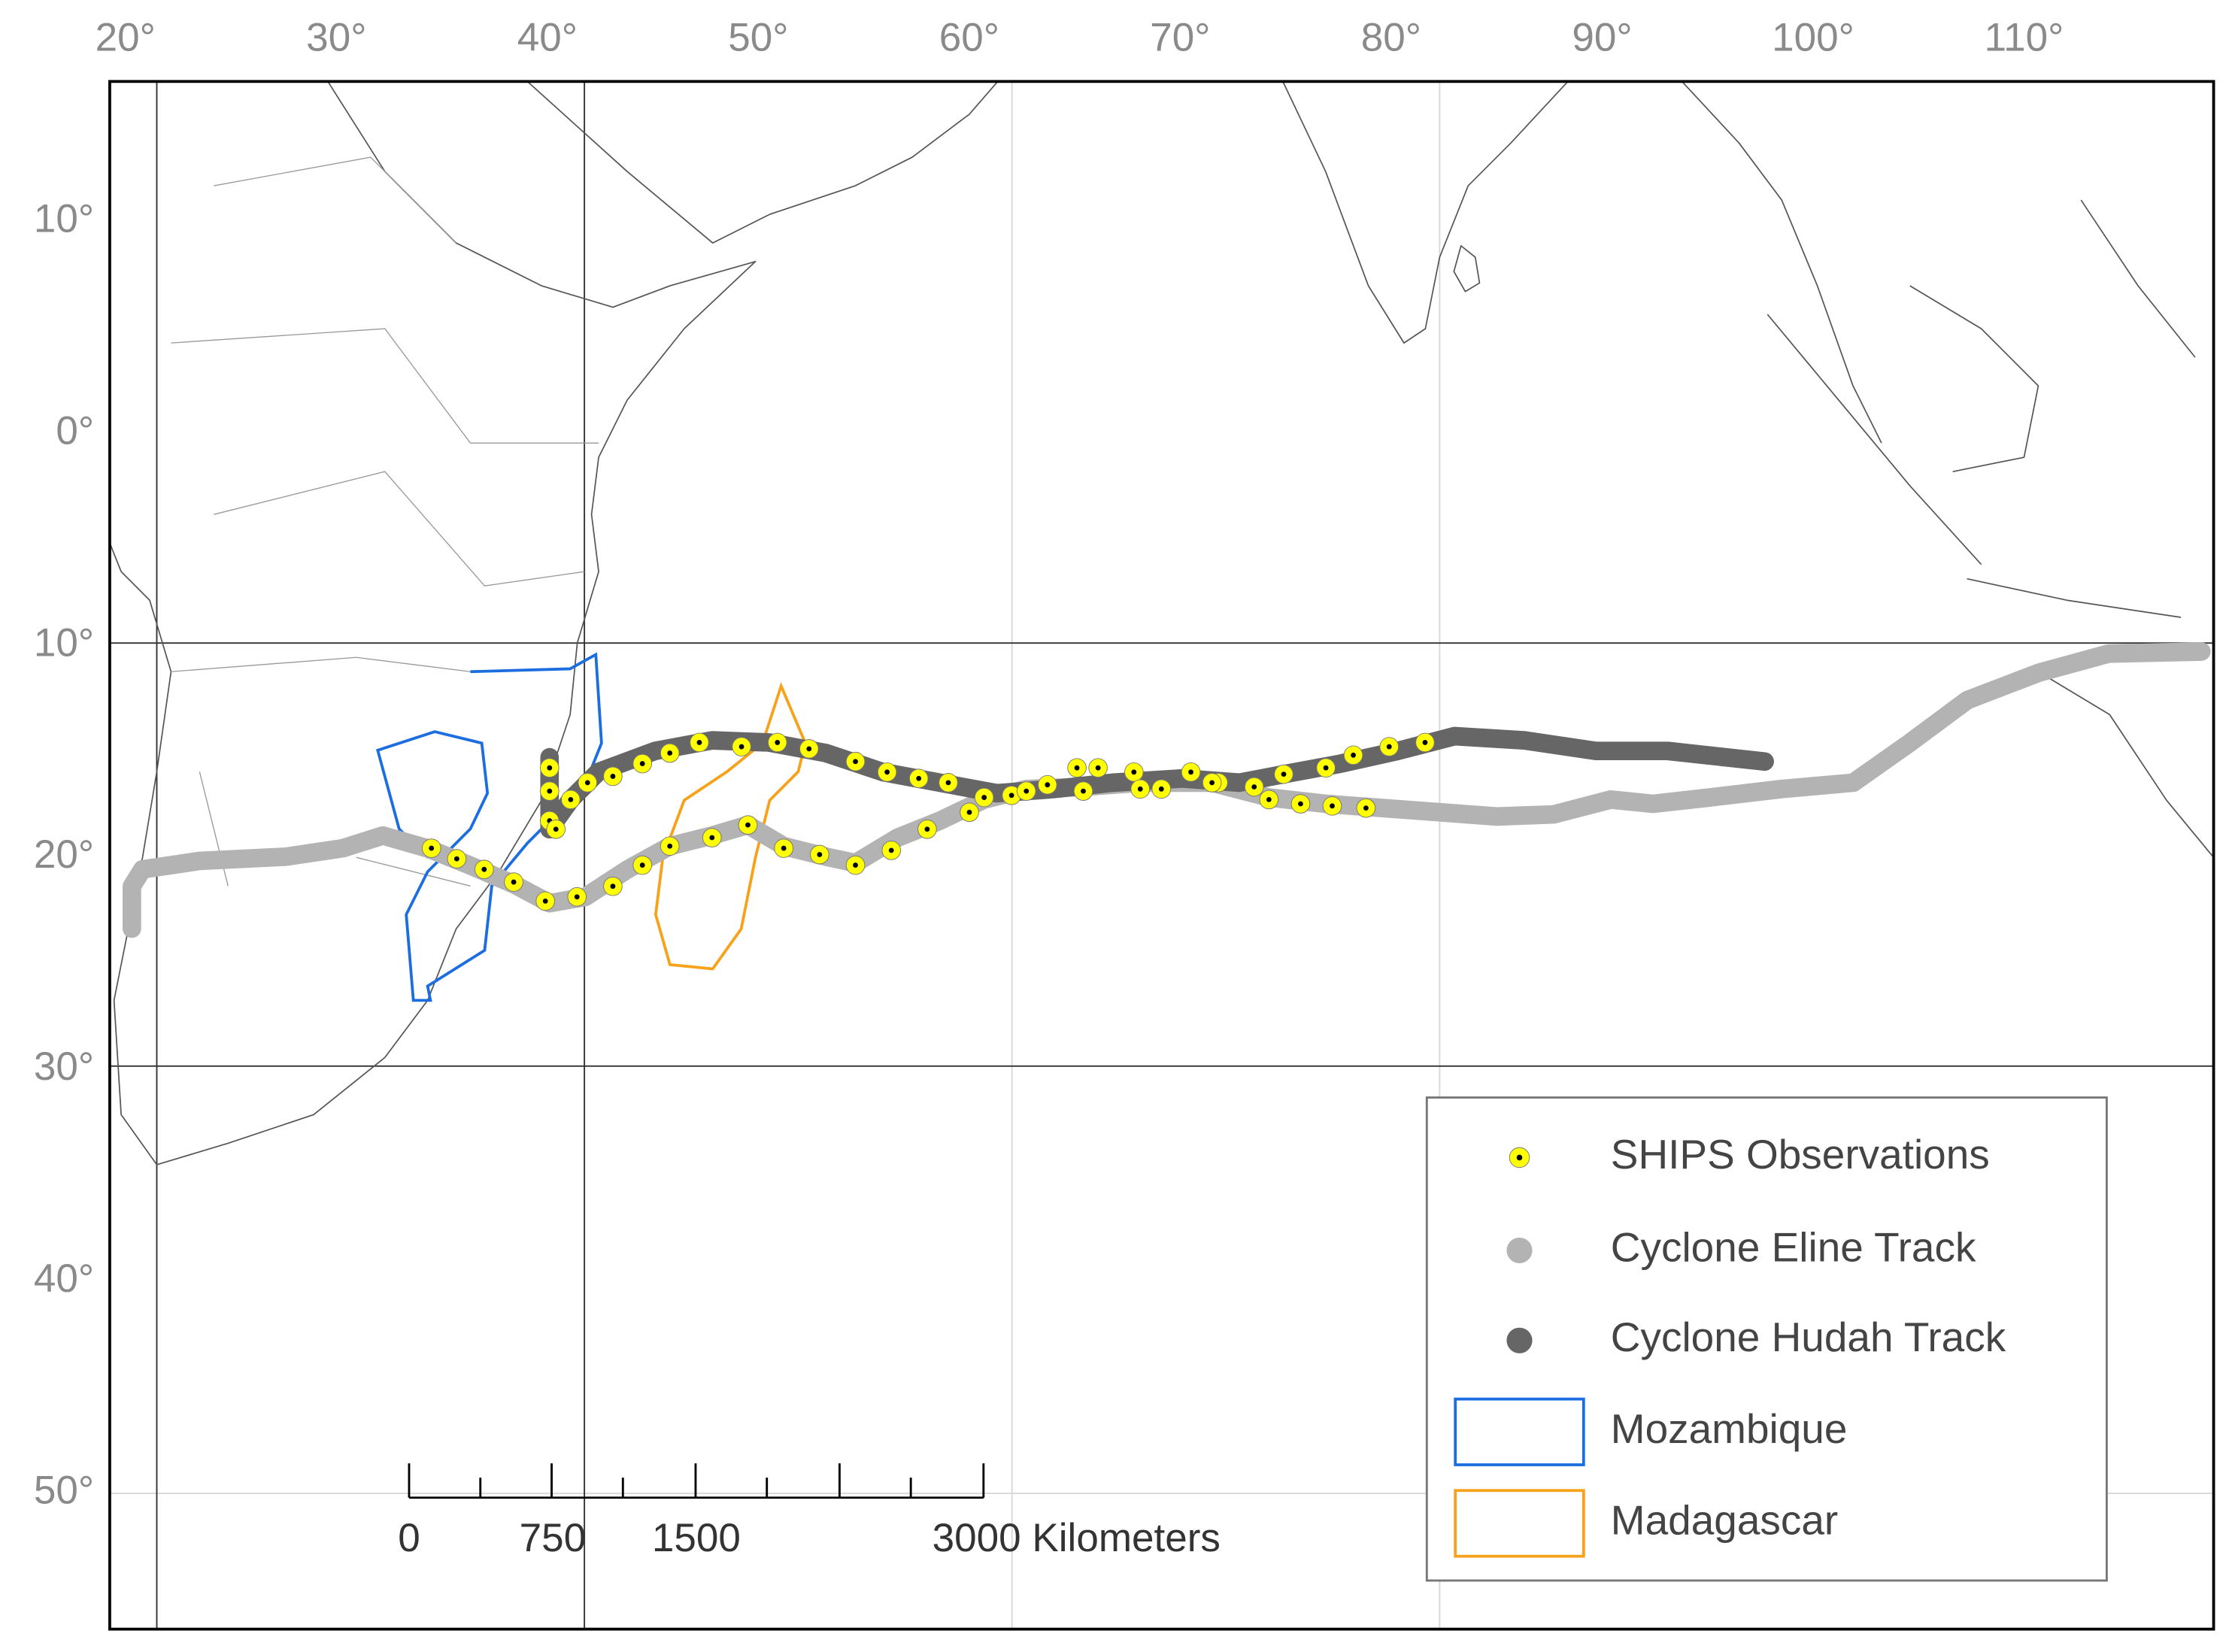  What do you see at coordinates (1519, 1157) in the screenshot?
I see `legend-symbol-center` at bounding box center [1519, 1157].